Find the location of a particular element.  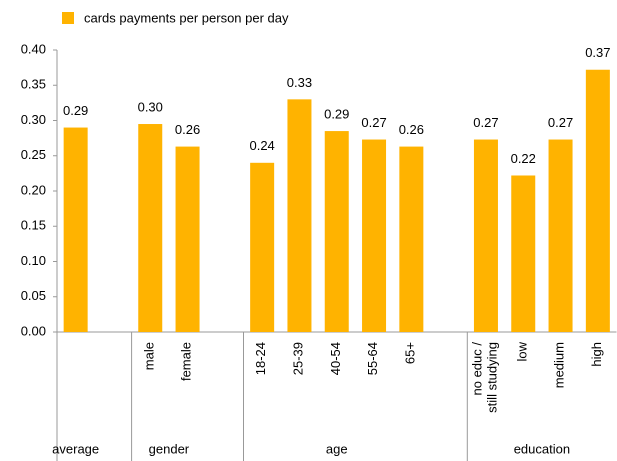

x-tick-label-line: 65+ is located at coordinates (410, 353).